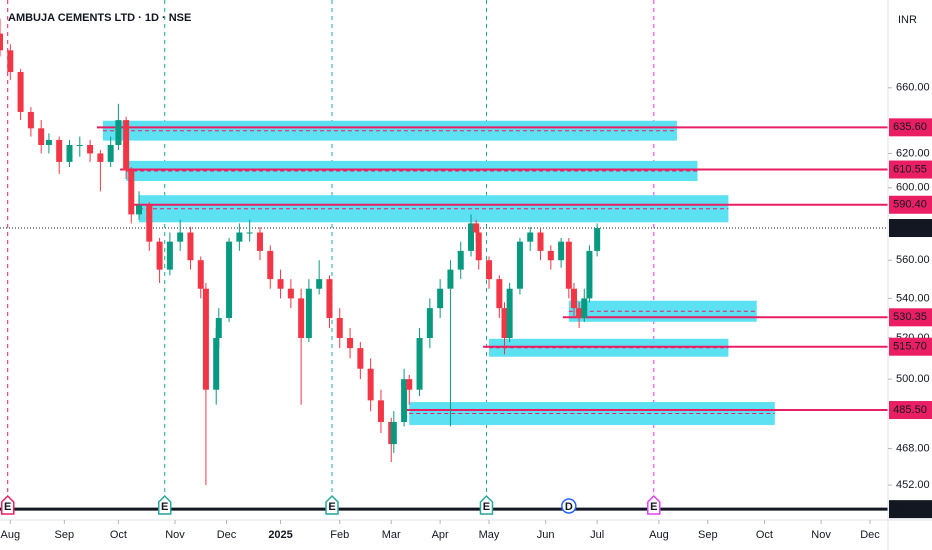 Image resolution: width=932 pixels, height=550 pixels. Describe the element at coordinates (389, 130) in the screenshot. I see `zone` at that location.